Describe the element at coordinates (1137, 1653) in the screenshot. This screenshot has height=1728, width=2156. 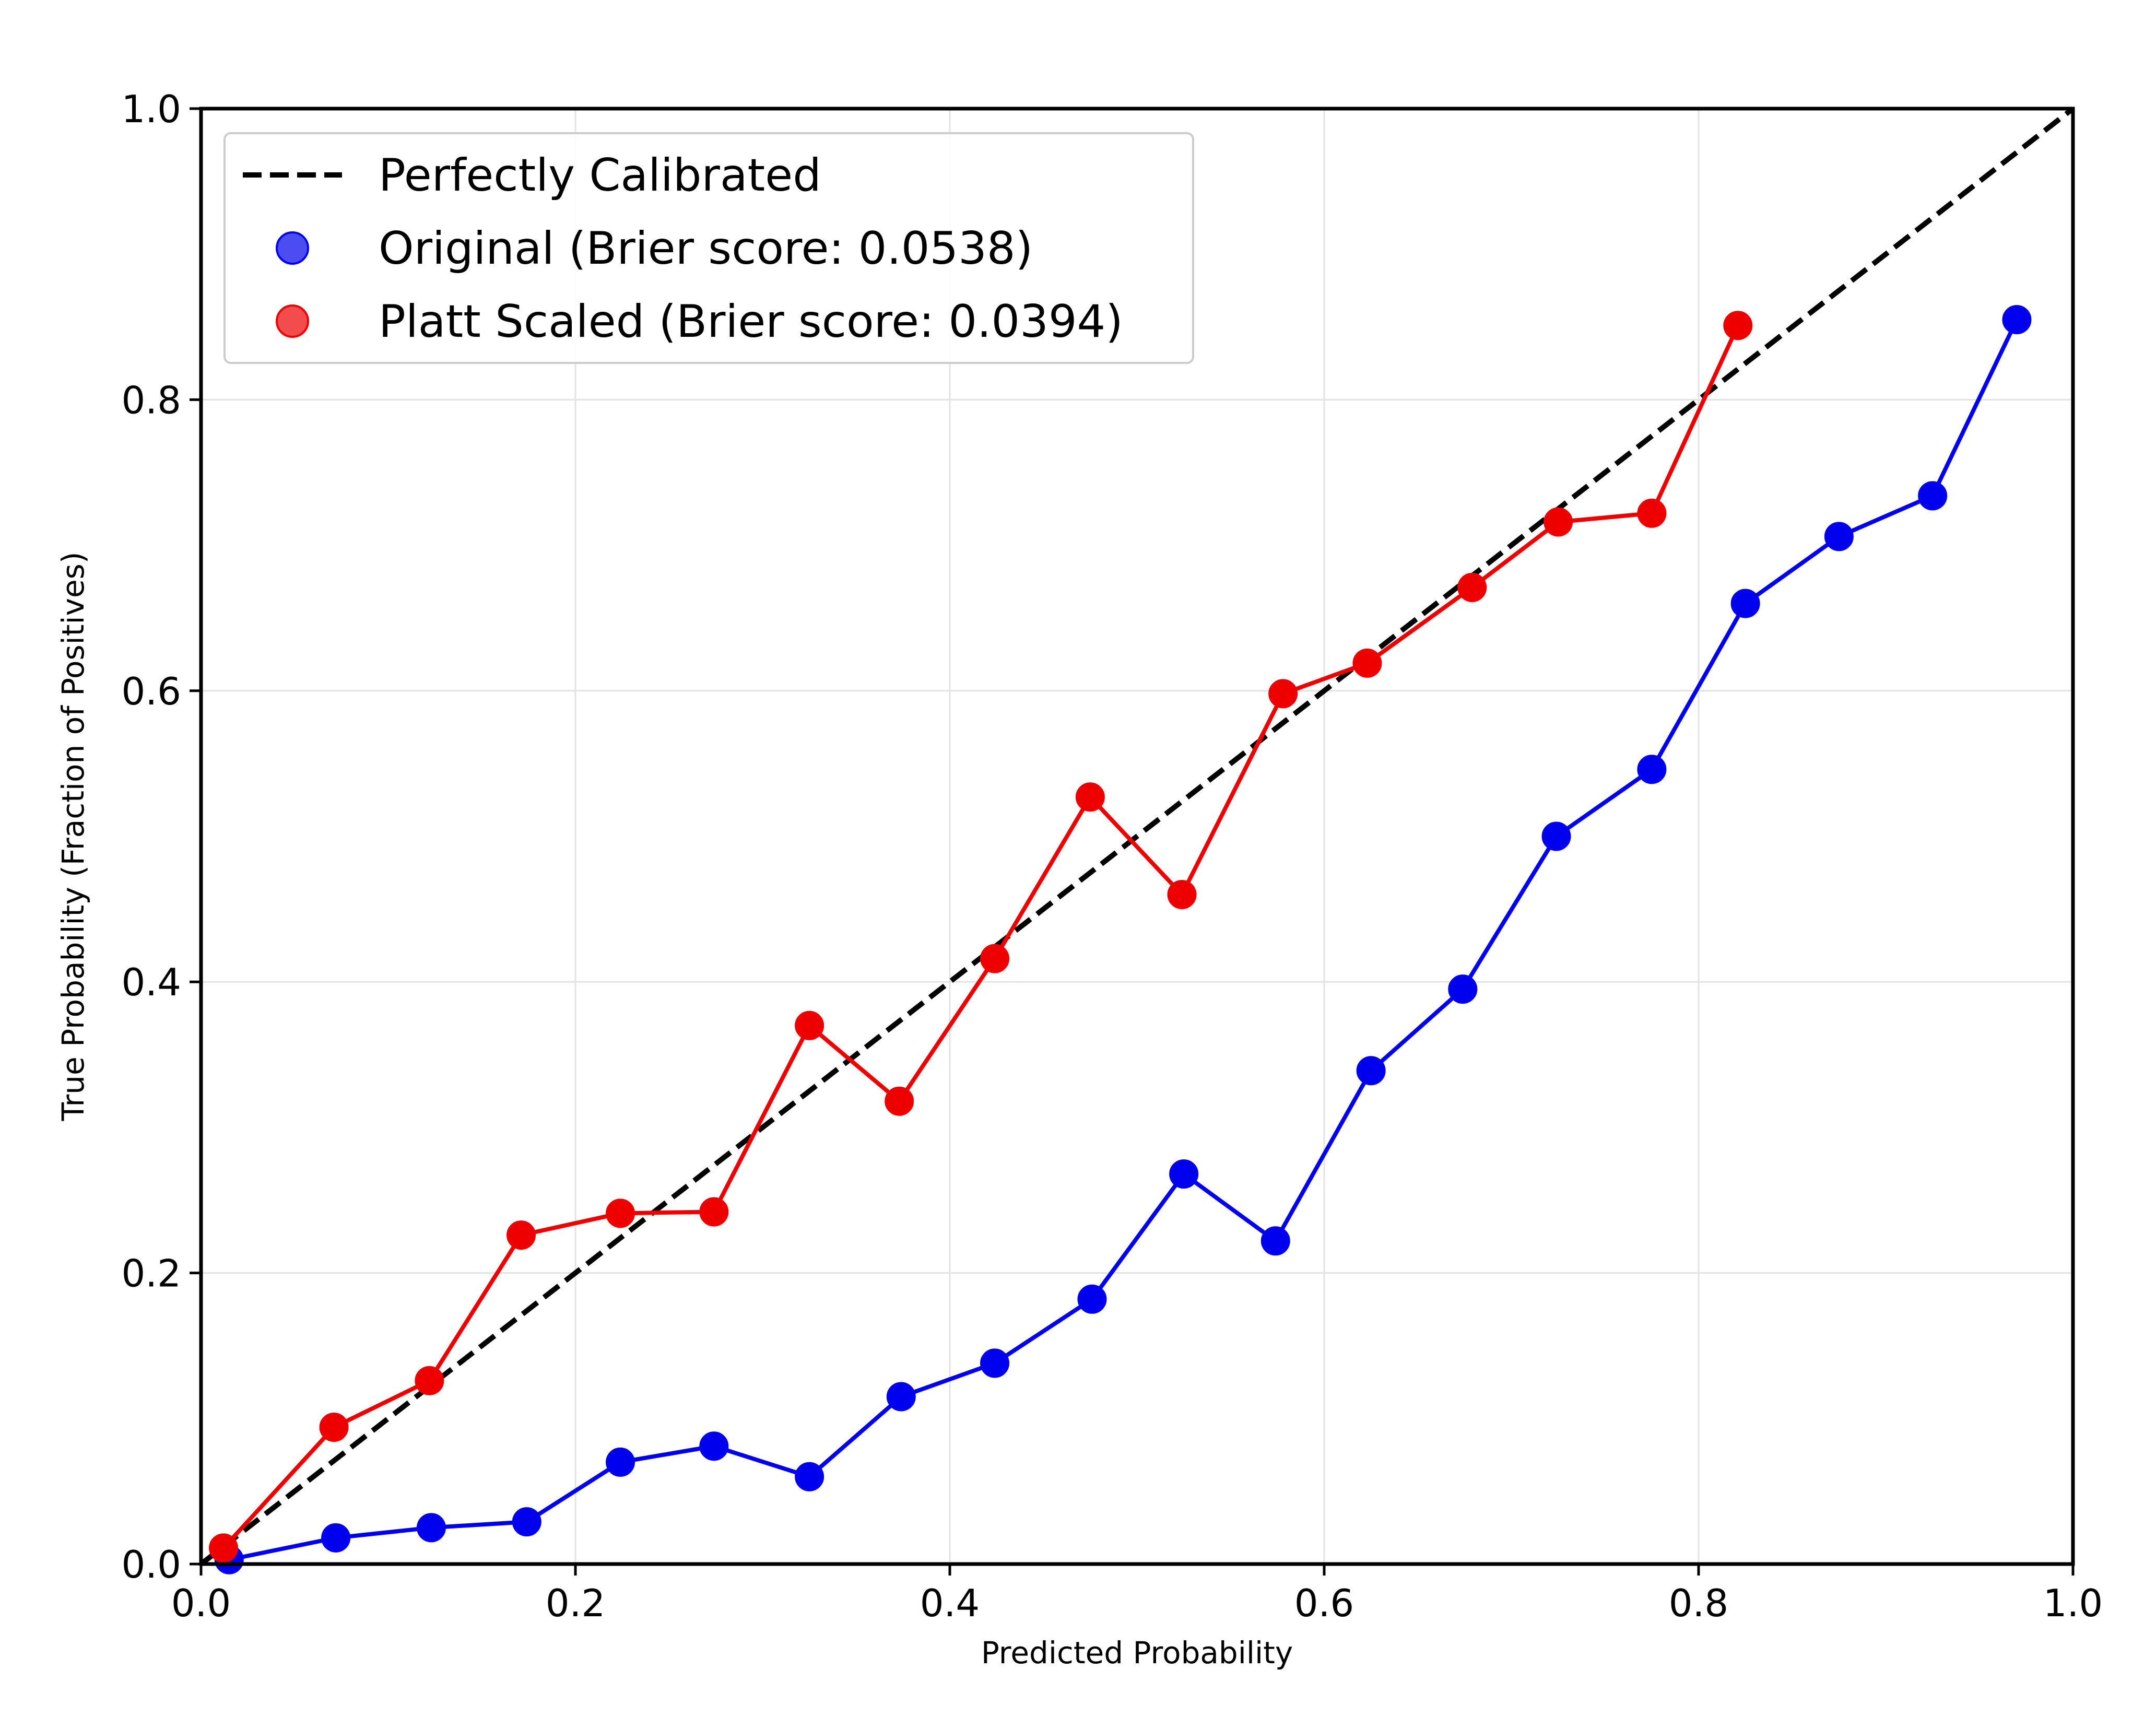
I see `x-axis-label: Predicted Probability` at that location.